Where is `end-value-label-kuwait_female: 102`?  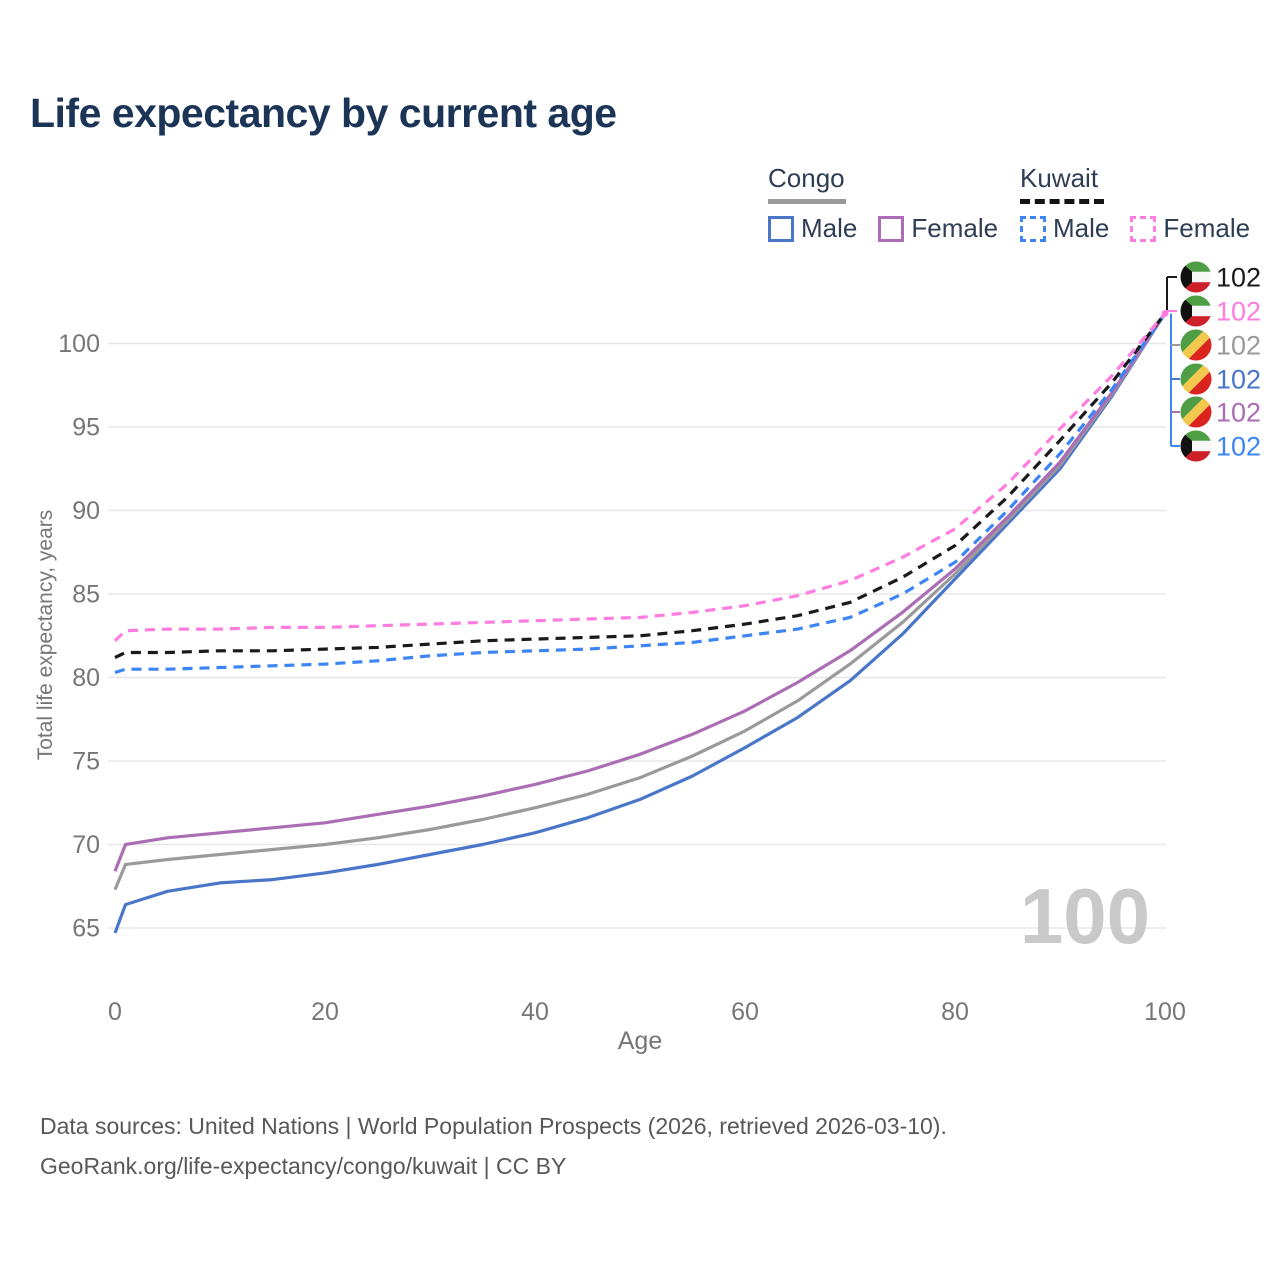 end-value-label-kuwait_female: 102 is located at coordinates (1238, 312).